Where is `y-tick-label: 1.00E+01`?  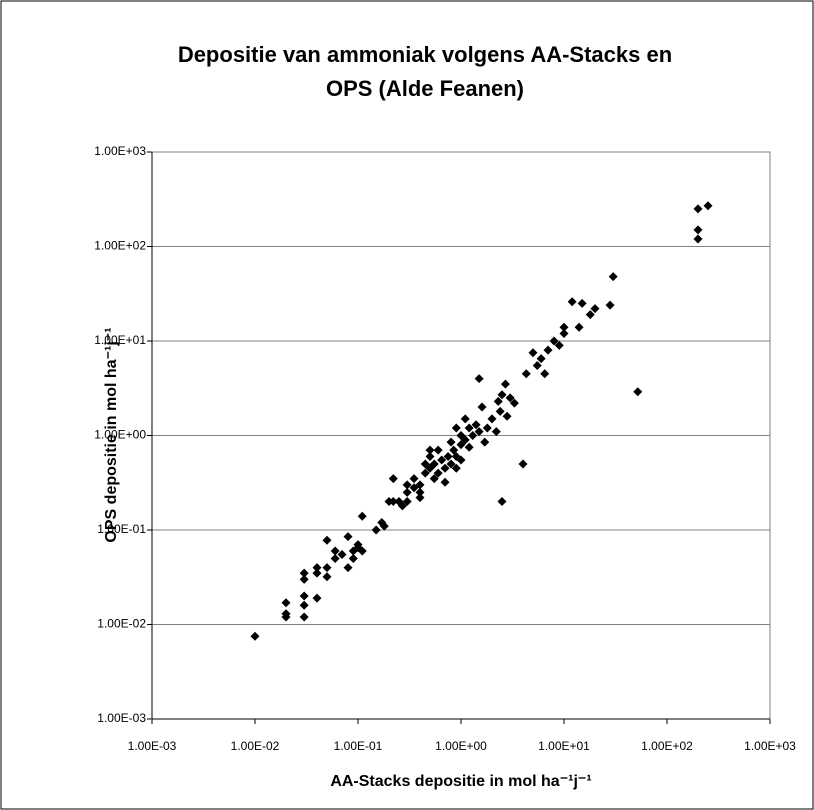 y-tick-label: 1.00E+01 is located at coordinates (120, 340).